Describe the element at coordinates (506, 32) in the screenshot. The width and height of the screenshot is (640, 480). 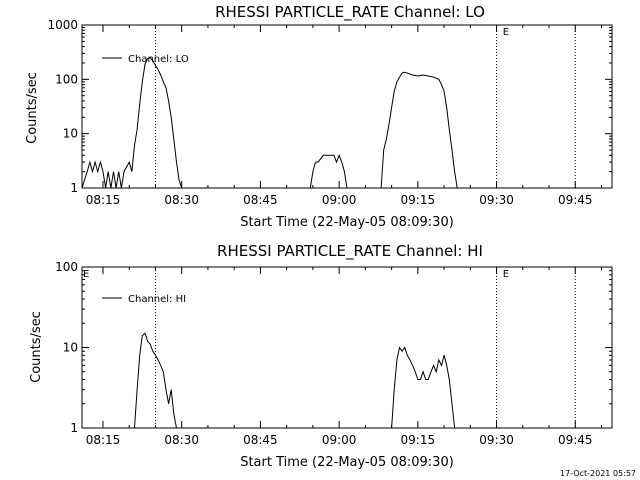
I see `annotation-lo: E` at that location.